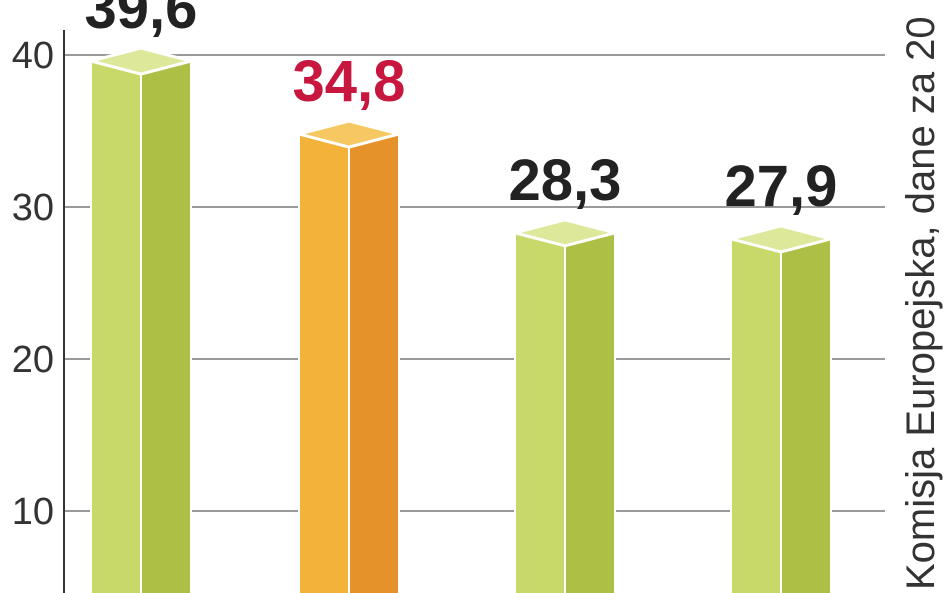  Describe the element at coordinates (33, 512) in the screenshot. I see `y-tick-label: 10` at that location.